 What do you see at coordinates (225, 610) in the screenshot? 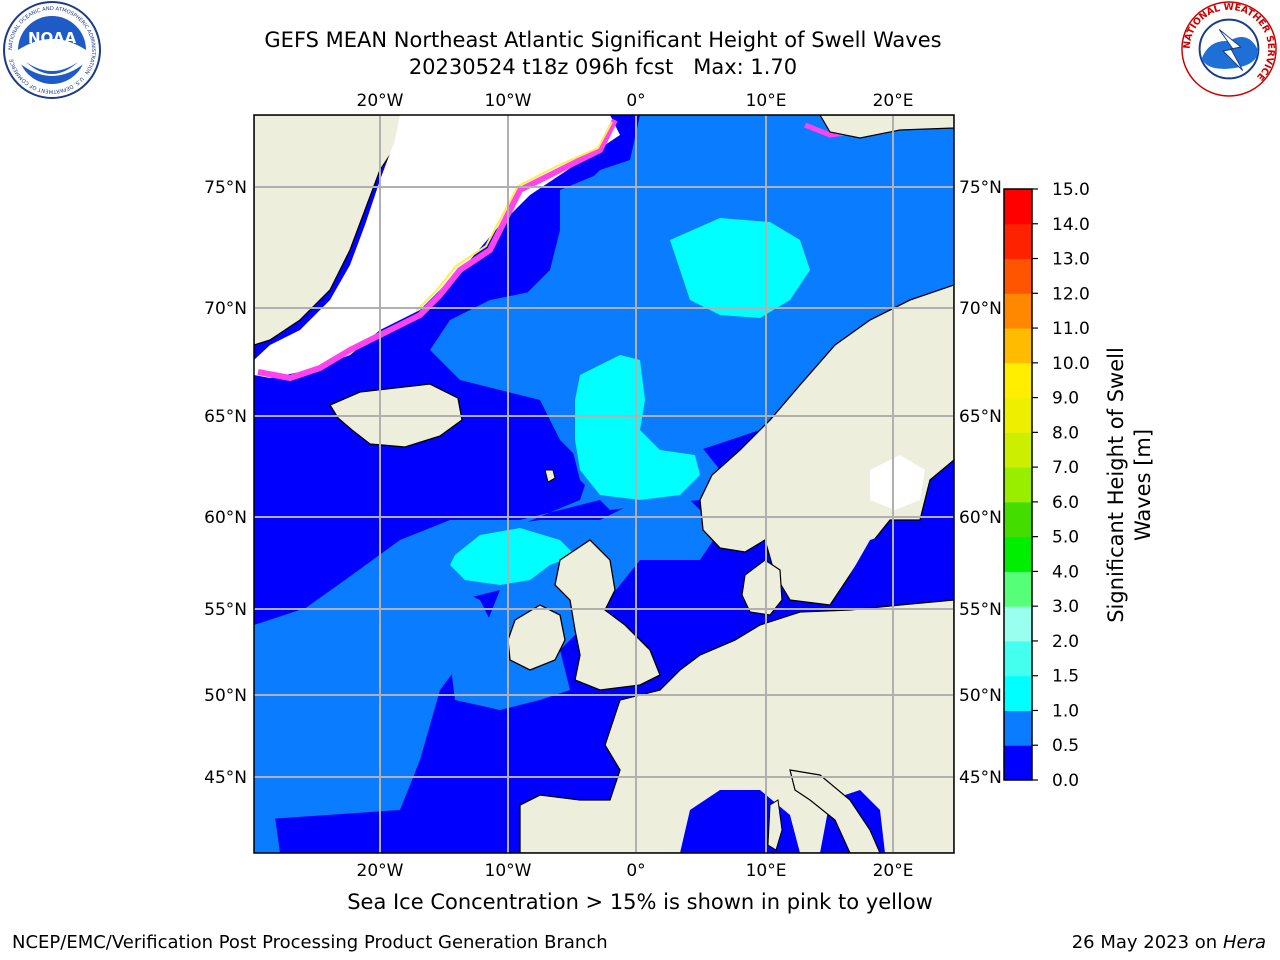
I see `lat-label-left: 55°N` at bounding box center [225, 610].